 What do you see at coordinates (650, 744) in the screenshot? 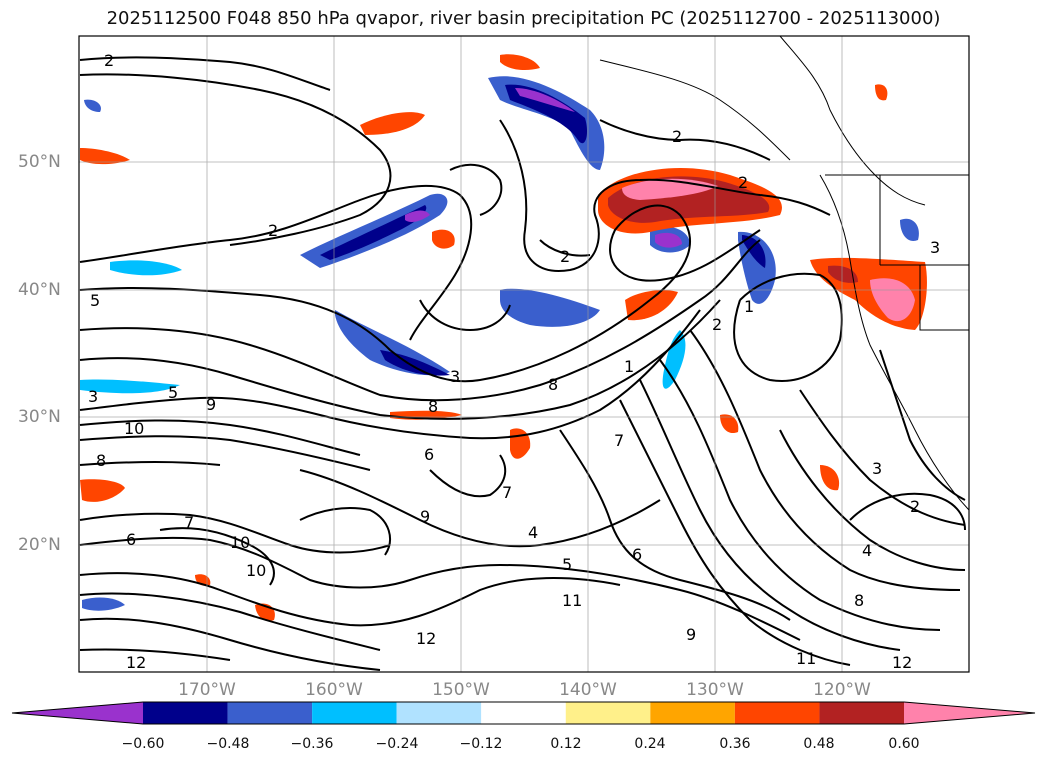
I see `colorbar-tick: 0.24` at bounding box center [650, 744].